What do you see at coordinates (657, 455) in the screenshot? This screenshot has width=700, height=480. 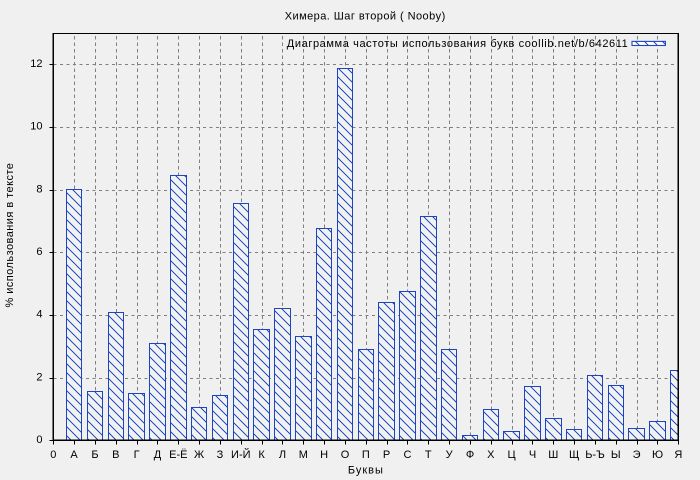 I see `svg-text: Ю` at bounding box center [657, 455].